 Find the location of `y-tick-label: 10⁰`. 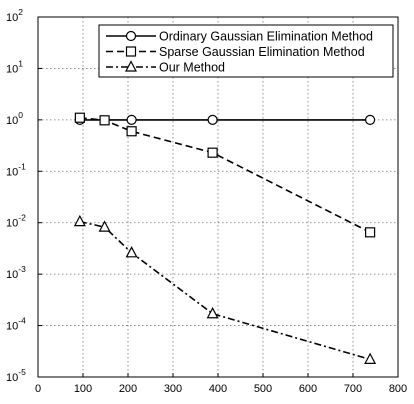

y-tick-label: 10⁰ is located at coordinates (14, 118).